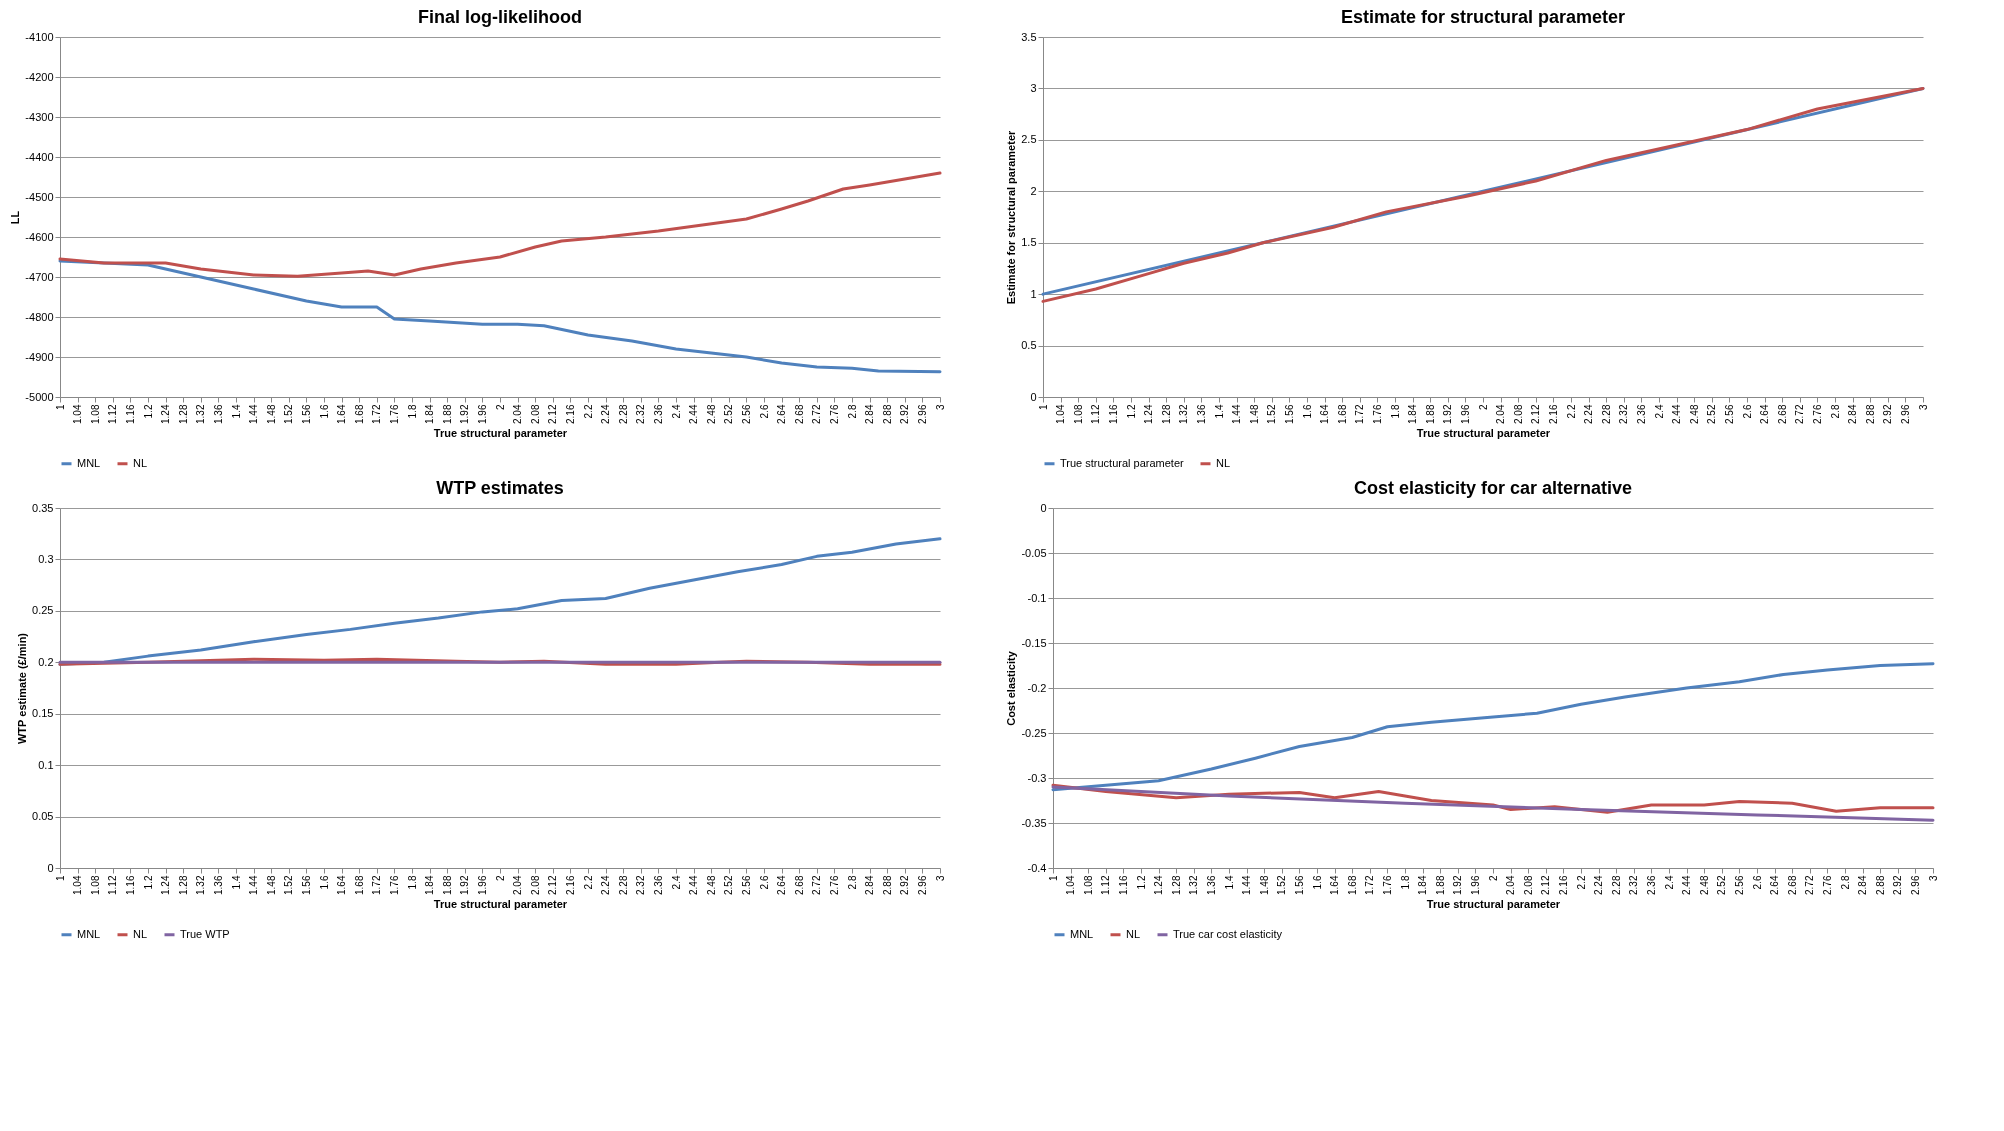 The height and width of the screenshot is (1131, 2004). Describe the element at coordinates (39, 116) in the screenshot. I see `y-tick-label: -4300` at that location.